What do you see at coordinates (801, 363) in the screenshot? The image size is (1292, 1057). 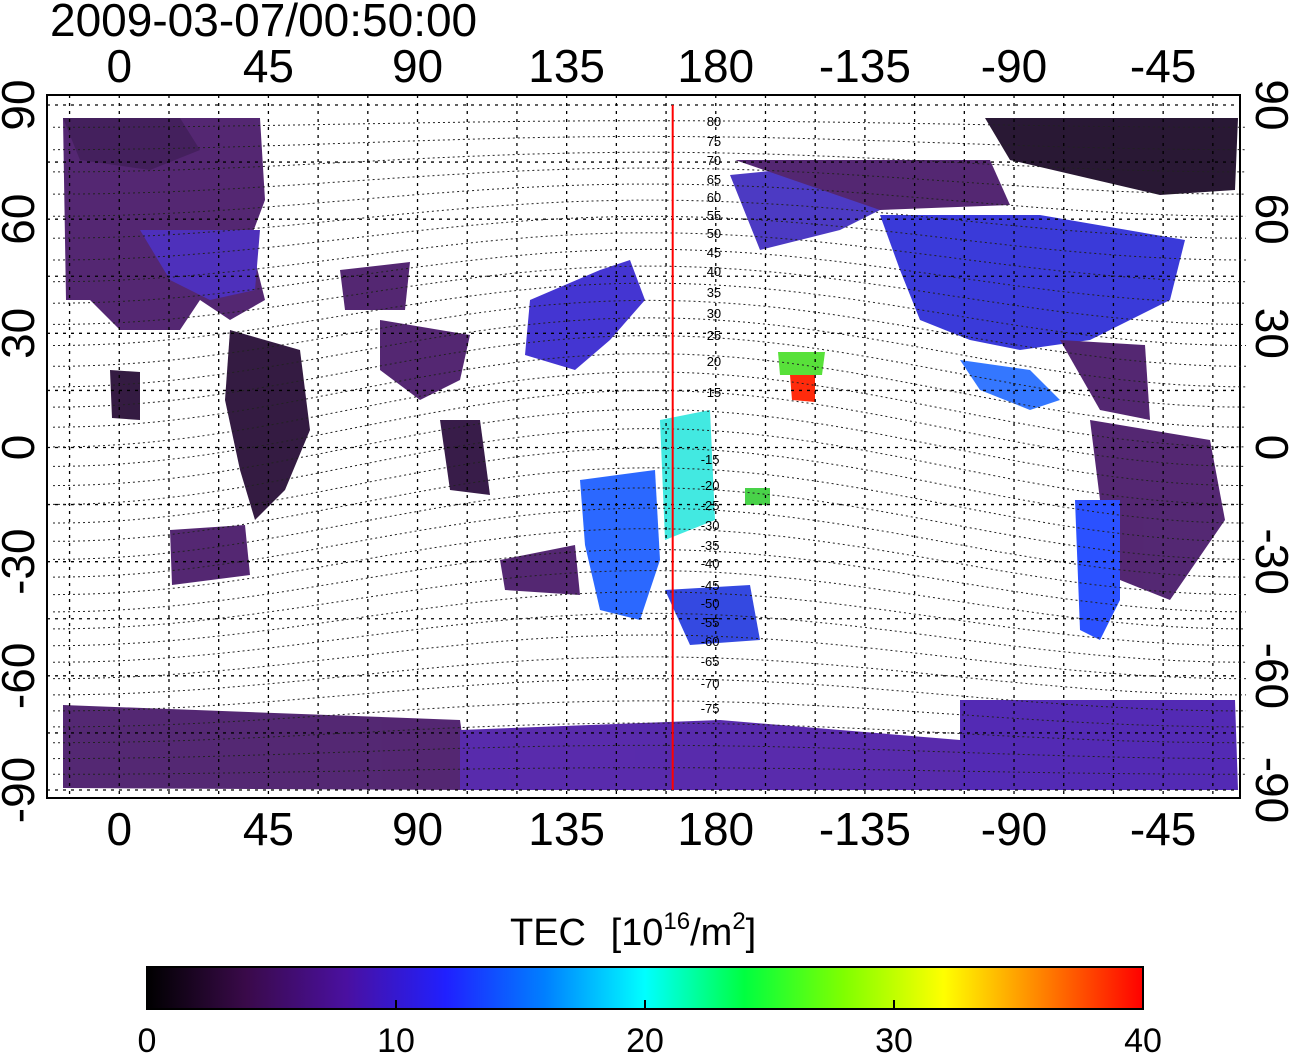 I see `tec-patch-hawaii-green` at bounding box center [801, 363].